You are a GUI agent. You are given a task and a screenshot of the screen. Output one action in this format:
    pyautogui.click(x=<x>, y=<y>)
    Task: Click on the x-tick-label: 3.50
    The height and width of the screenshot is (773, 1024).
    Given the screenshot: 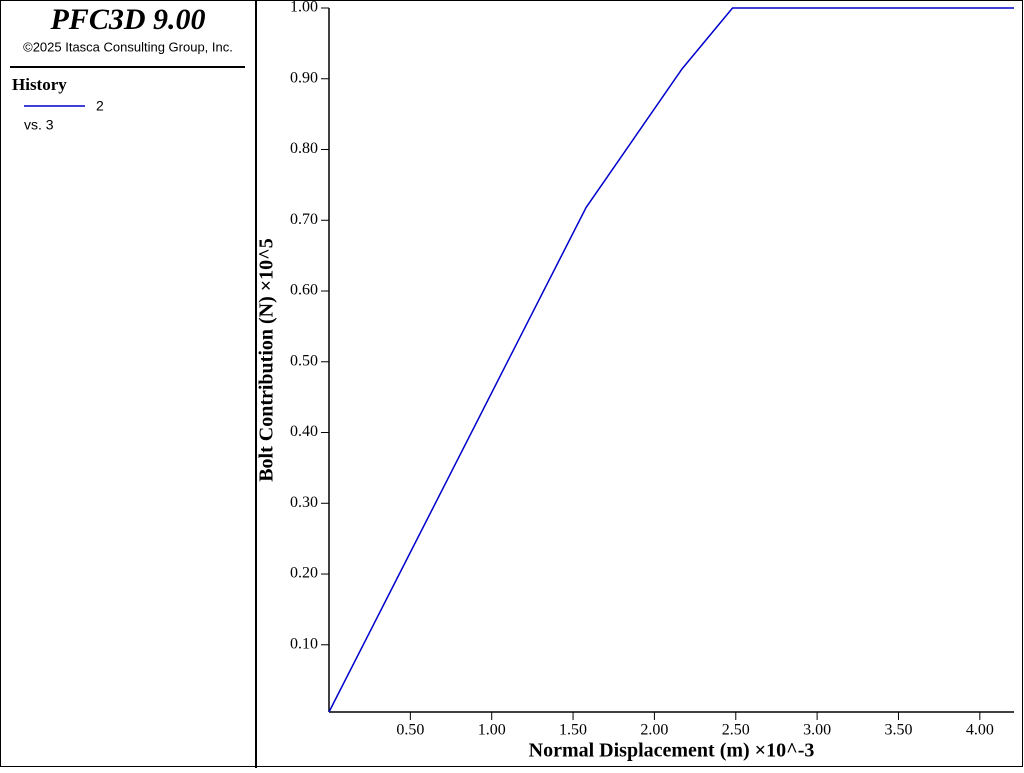 What is the action you would take?
    pyautogui.click(x=898, y=730)
    